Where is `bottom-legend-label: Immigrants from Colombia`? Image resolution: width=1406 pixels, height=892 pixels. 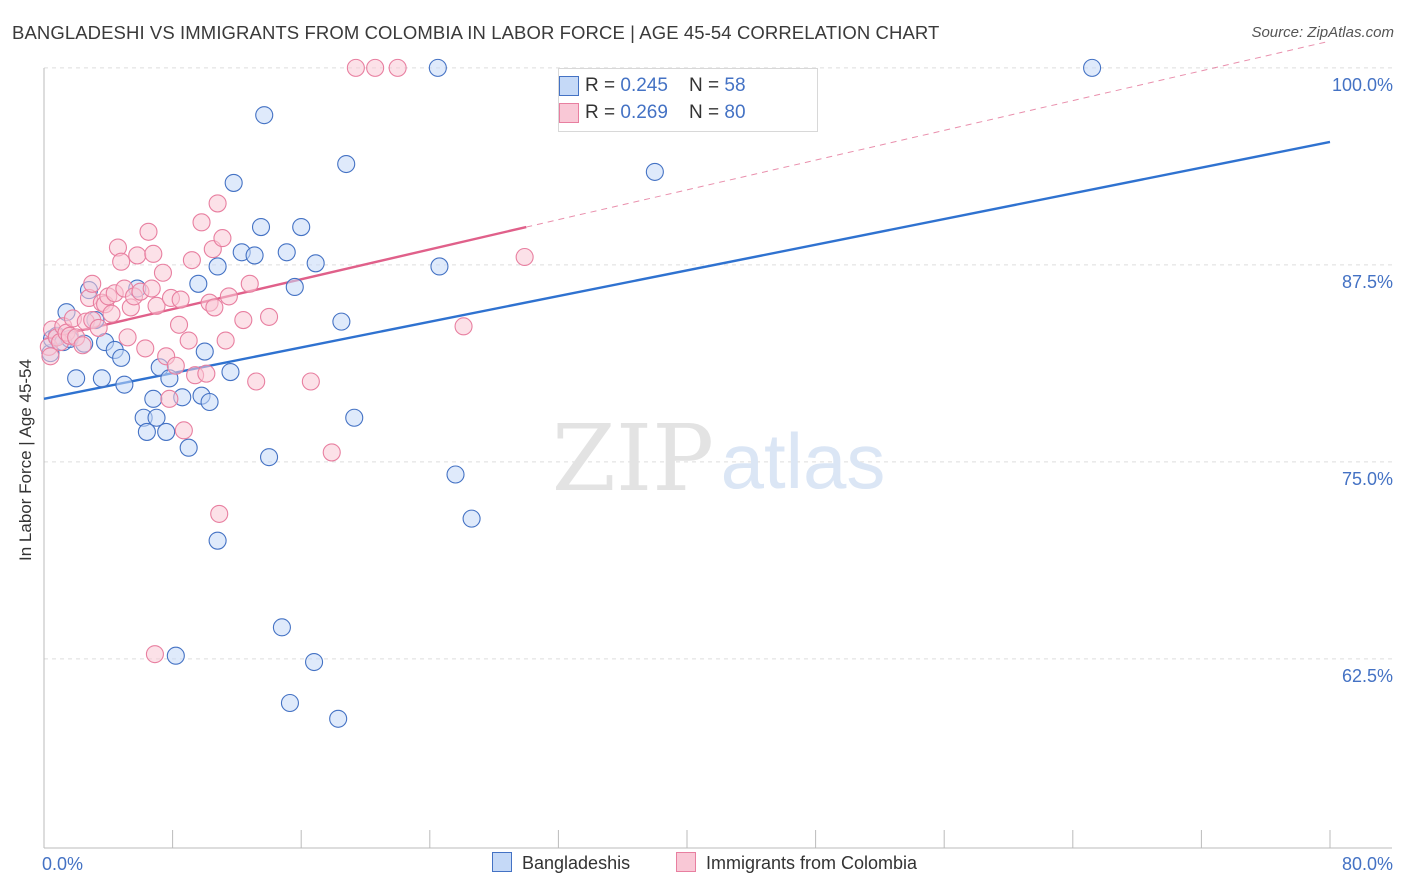 bottom-legend-label: Immigrants from Colombia is located at coordinates (812, 863).